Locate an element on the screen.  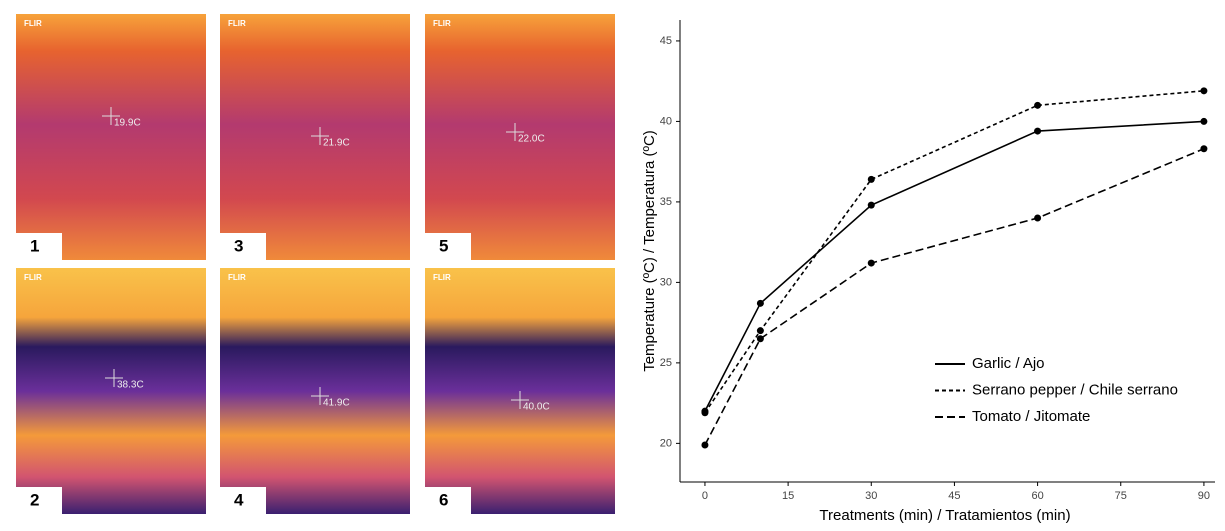
y-tick-label: 45 is located at coordinates (666, 41).